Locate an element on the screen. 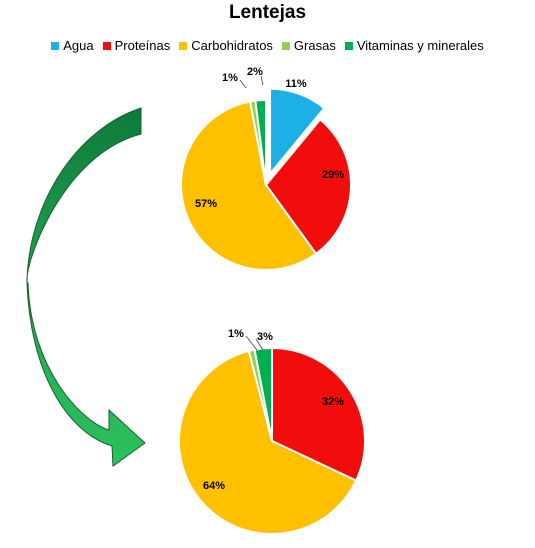  data-label: 57% is located at coordinates (206, 204).